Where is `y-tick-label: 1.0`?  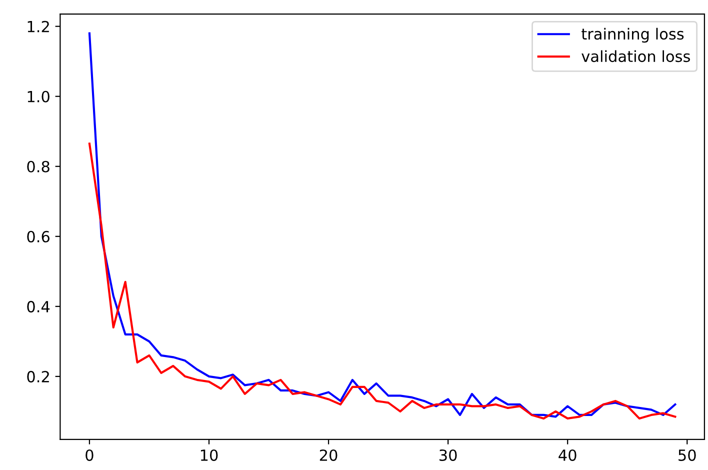
y-tick-label: 1.0 is located at coordinates (39, 96).